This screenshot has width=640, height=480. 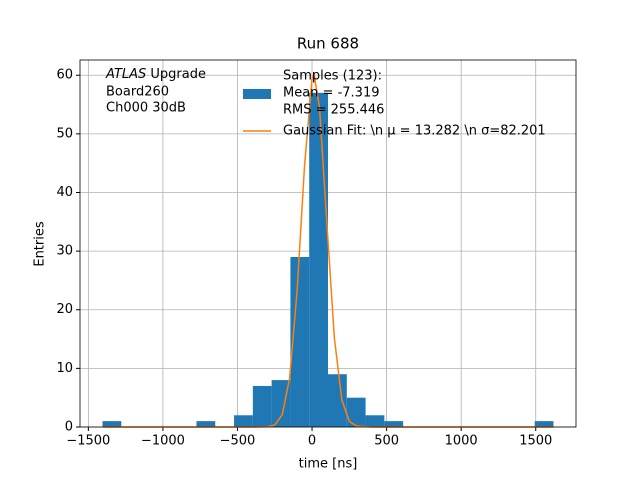 What do you see at coordinates (64, 309) in the screenshot?
I see `y-tick-label: 20` at bounding box center [64, 309].